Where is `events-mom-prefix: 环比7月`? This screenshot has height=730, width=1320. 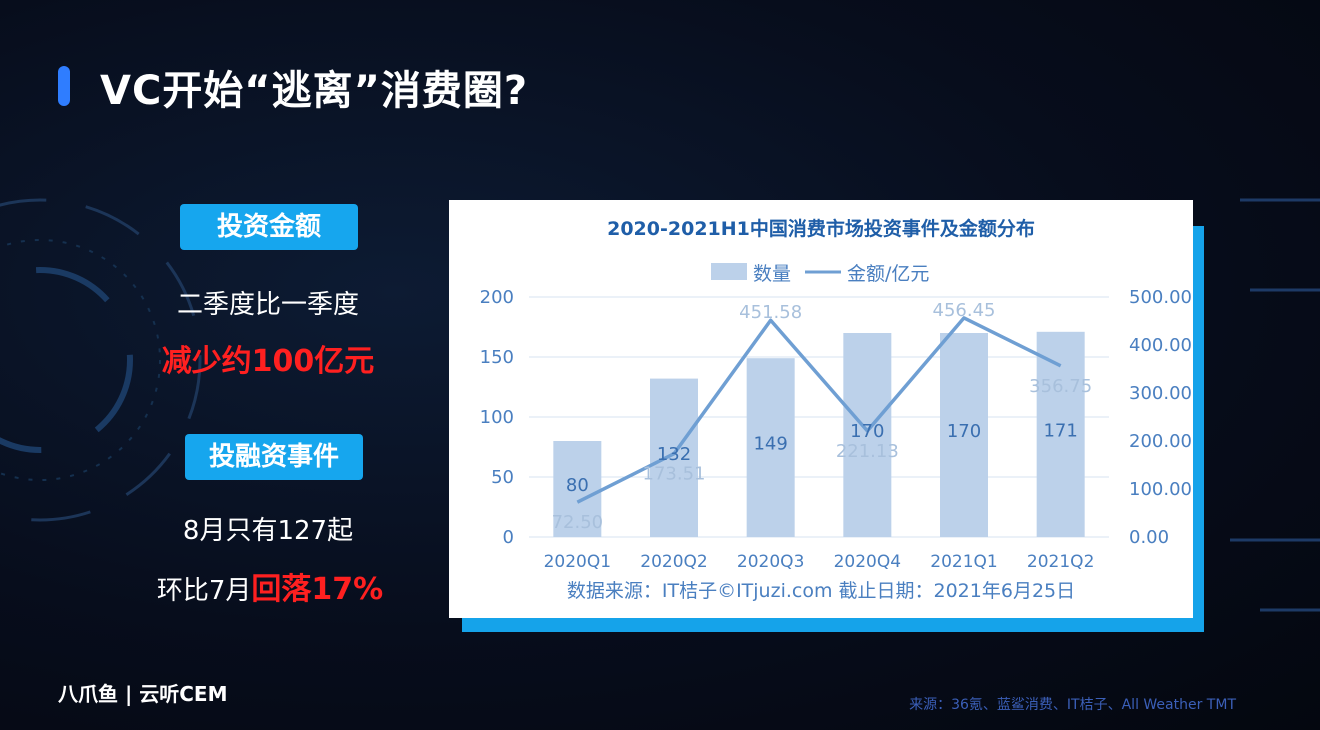 events-mom-prefix: 环比7月 is located at coordinates (204, 591).